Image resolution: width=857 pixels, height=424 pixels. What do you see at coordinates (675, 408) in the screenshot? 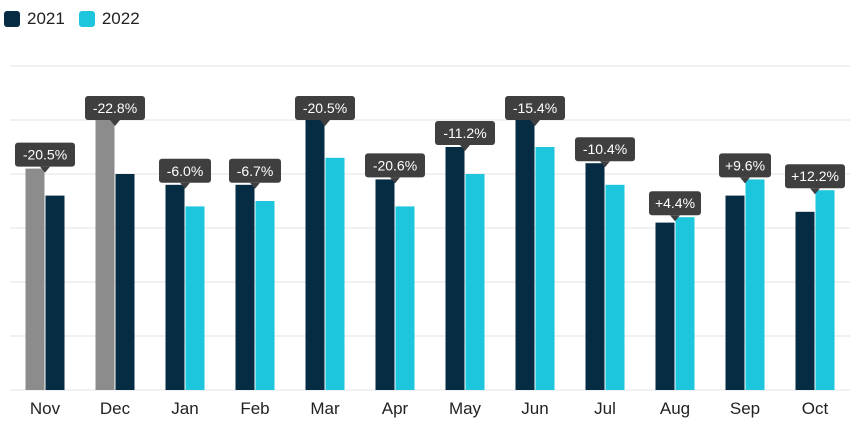
I see `x-tick-label: Aug` at bounding box center [675, 408].